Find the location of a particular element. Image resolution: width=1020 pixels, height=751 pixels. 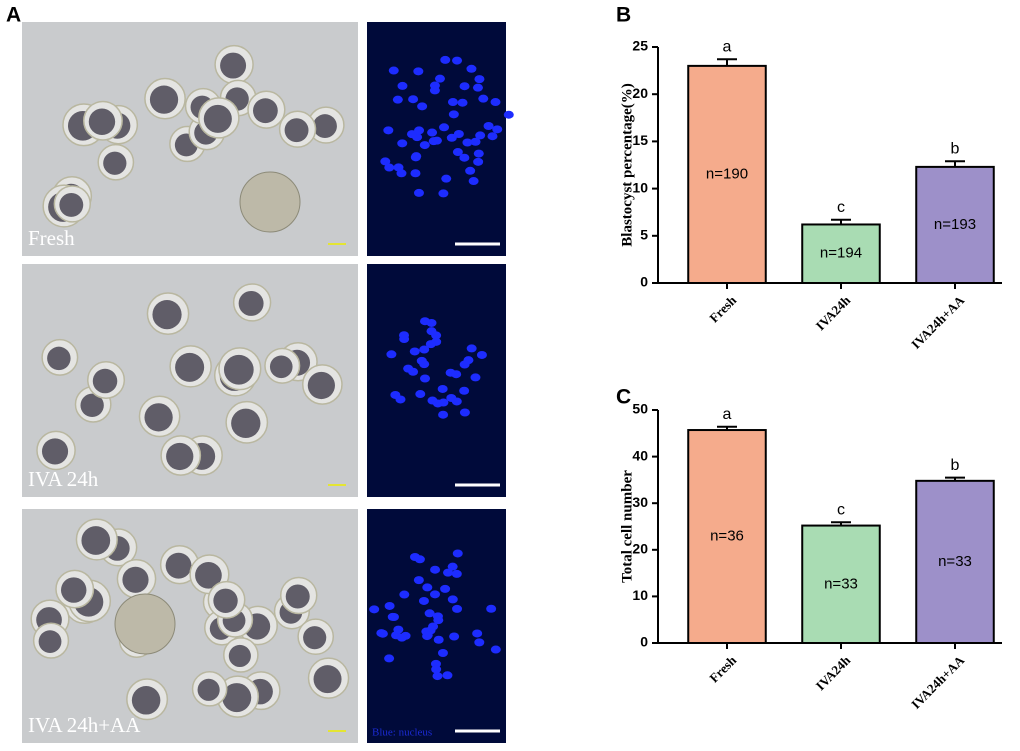

y-axis-label: Total cell number is located at coordinates (627, 526).